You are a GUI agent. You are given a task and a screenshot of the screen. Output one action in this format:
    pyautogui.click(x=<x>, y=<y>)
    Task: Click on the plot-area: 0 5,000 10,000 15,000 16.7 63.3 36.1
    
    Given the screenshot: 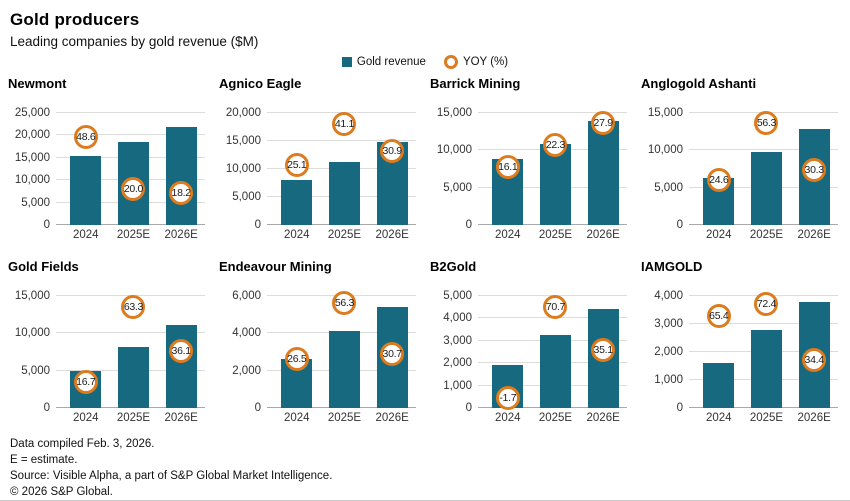 What is the action you would take?
    pyautogui.click(x=112, y=347)
    